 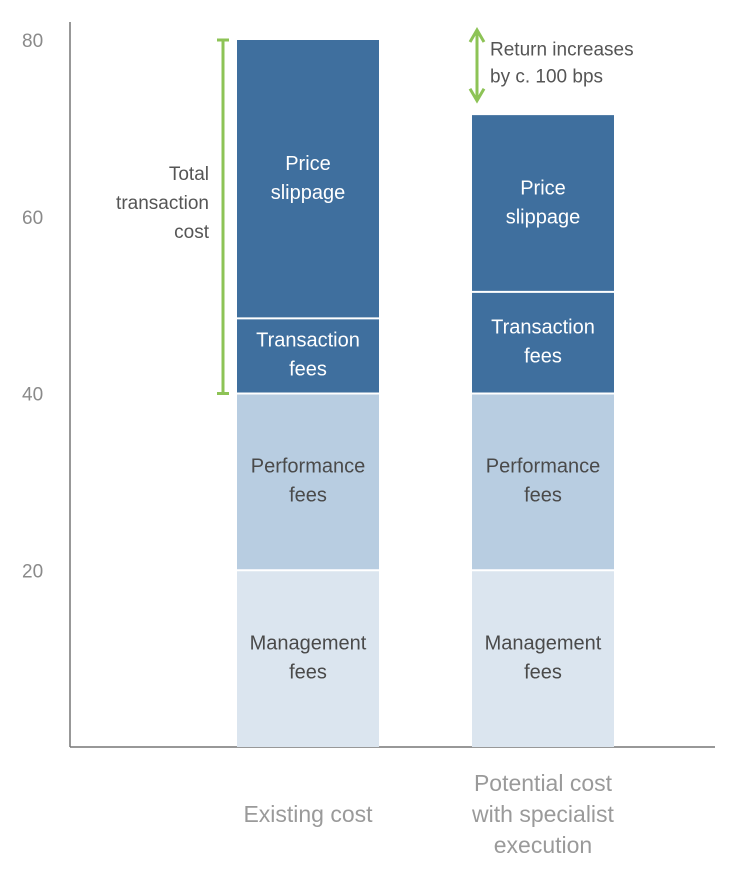 I want to click on category-label: Existing cost, so click(x=308, y=814).